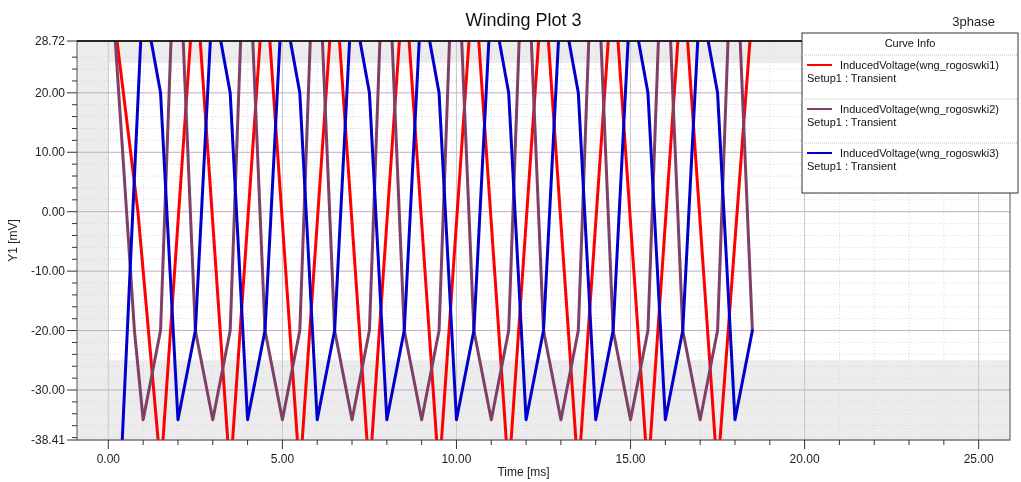 The image size is (1021, 482). I want to click on text: 3phase, so click(973, 21).